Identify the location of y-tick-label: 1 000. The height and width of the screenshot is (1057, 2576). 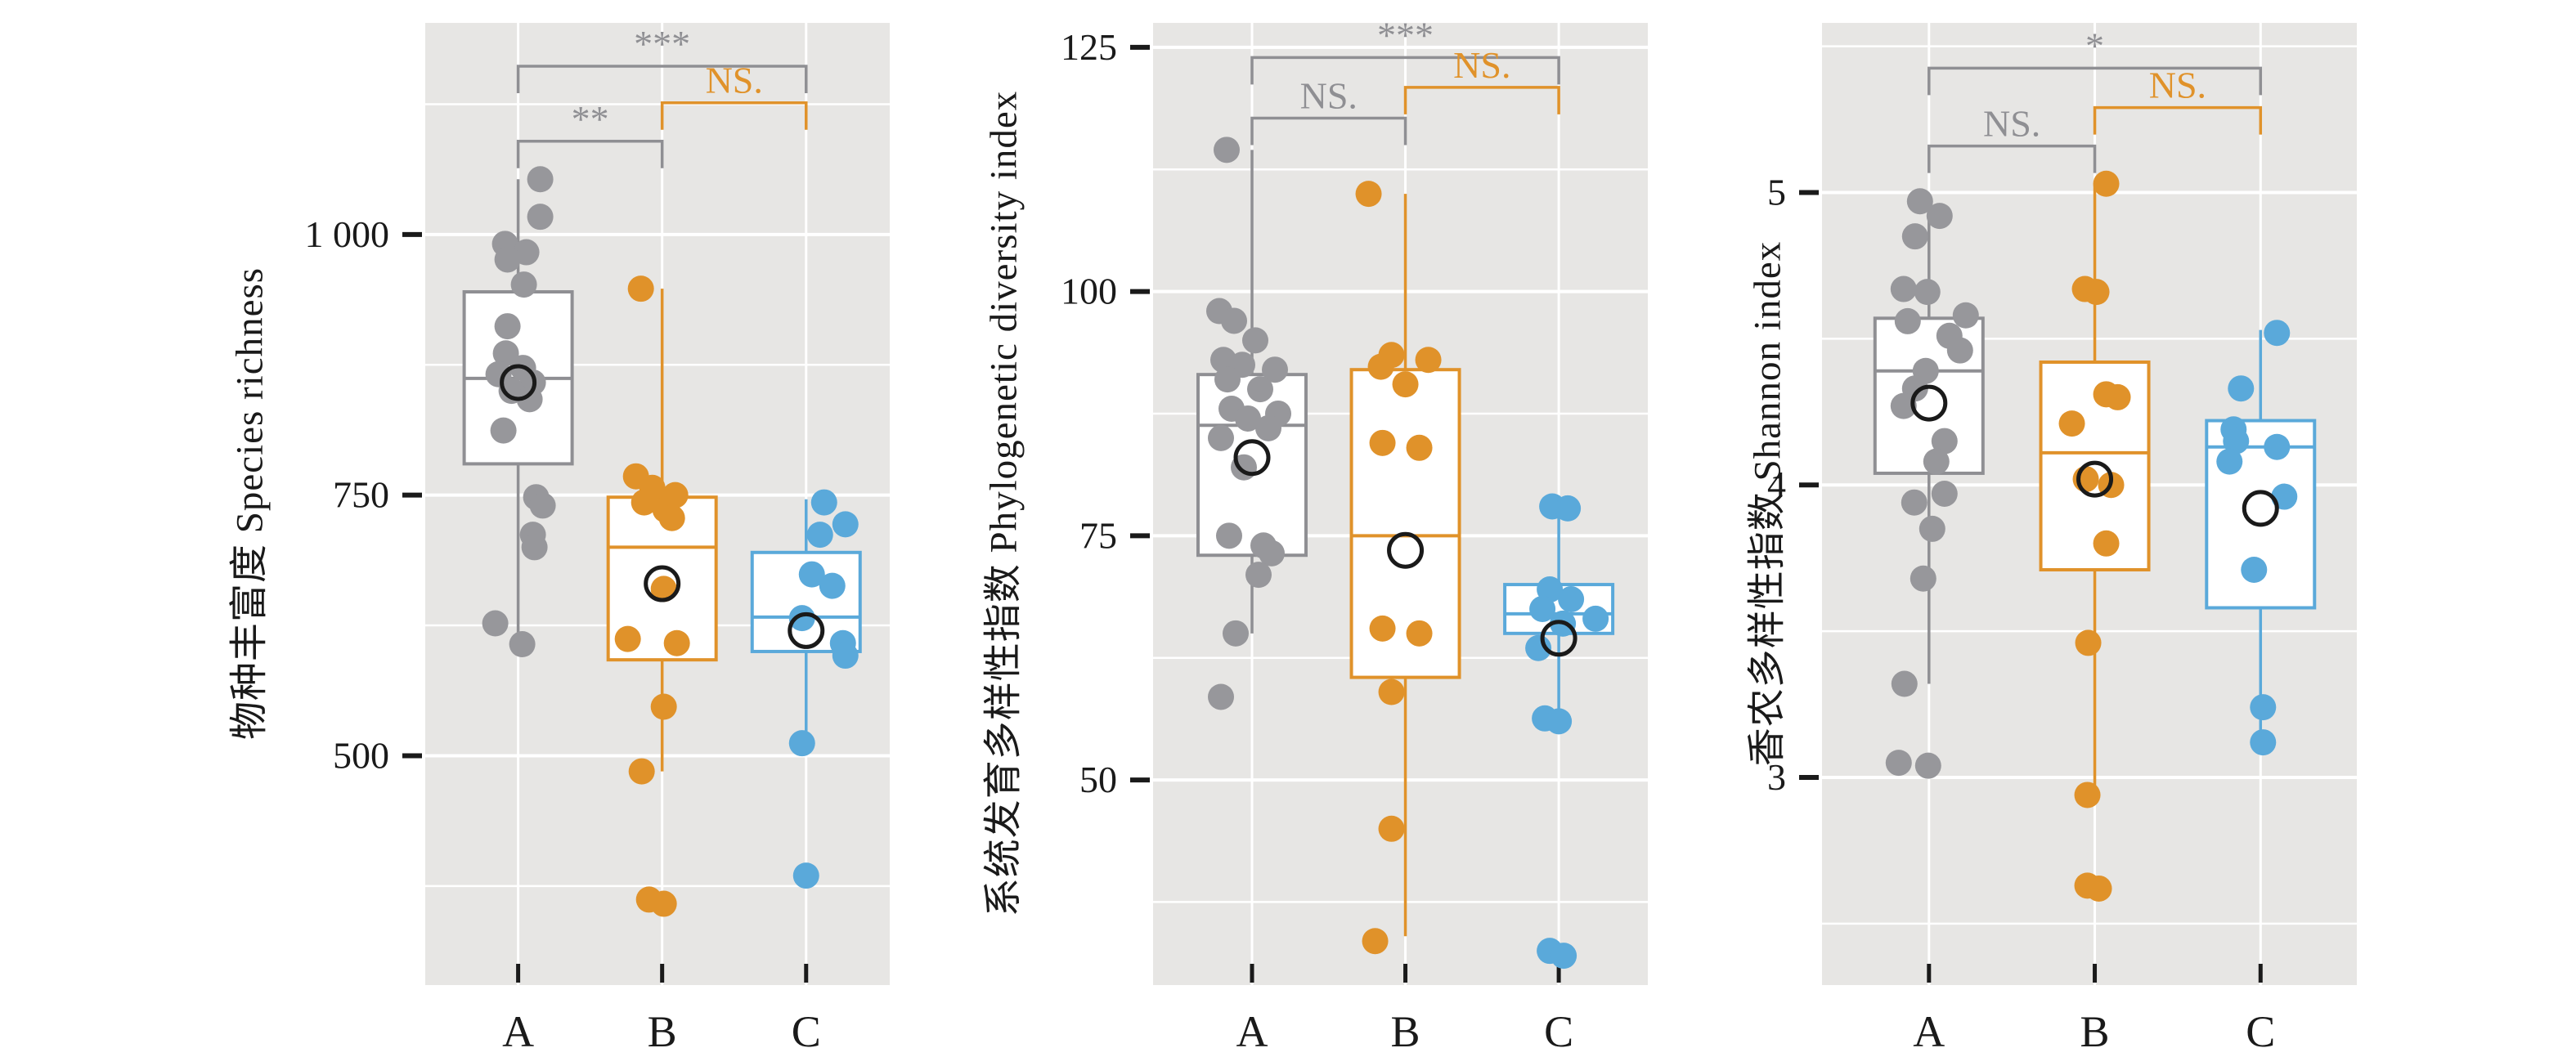
(347, 234).